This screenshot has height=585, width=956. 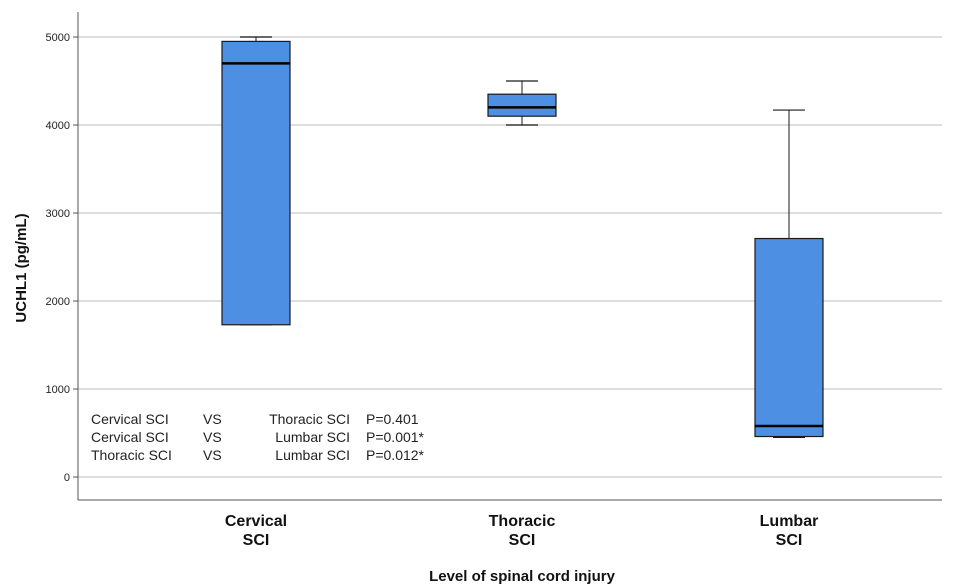 I want to click on category-label-line1: Lumbar, so click(x=789, y=521).